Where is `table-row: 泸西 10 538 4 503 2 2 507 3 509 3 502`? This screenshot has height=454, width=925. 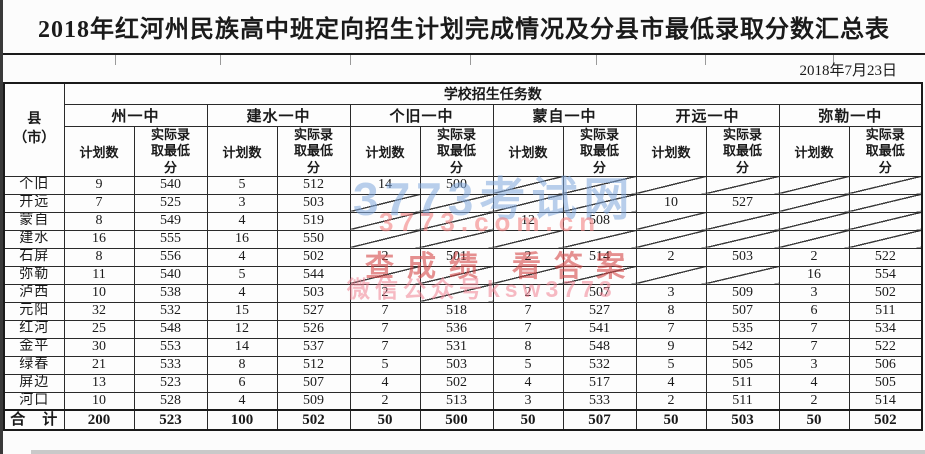 table-row: 泸西 10 538 4 503 2 2 507 3 509 3 502 is located at coordinates (463, 293).